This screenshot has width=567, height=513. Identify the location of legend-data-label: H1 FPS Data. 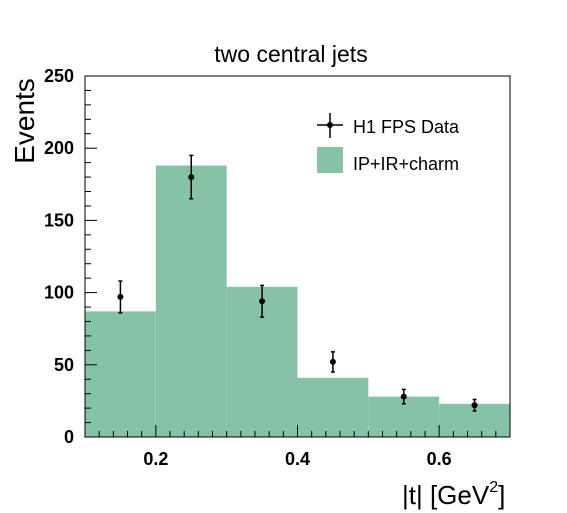
(406, 127).